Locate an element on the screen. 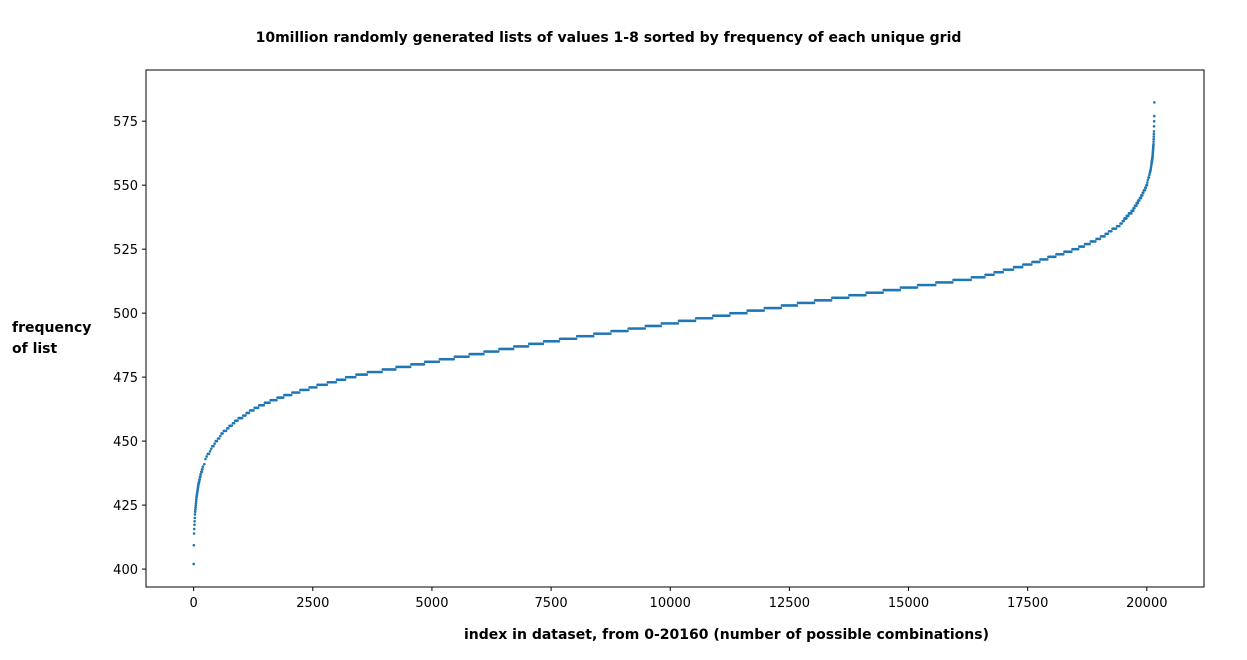  x-tick-label: 20000 is located at coordinates (1146, 603).